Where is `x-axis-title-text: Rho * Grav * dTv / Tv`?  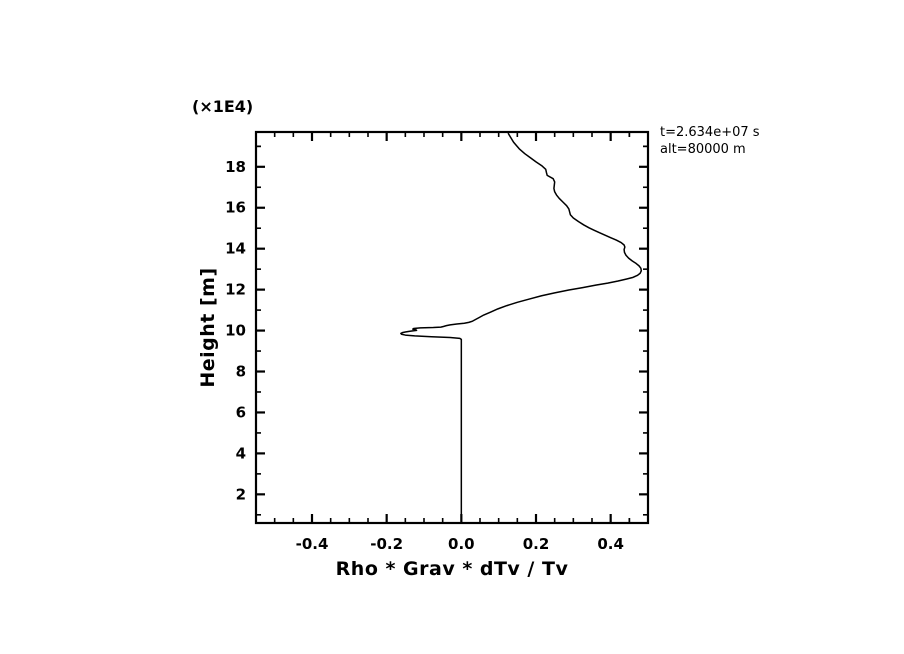 x-axis-title-text: Rho * Grav * dTv / Tv is located at coordinates (452, 569).